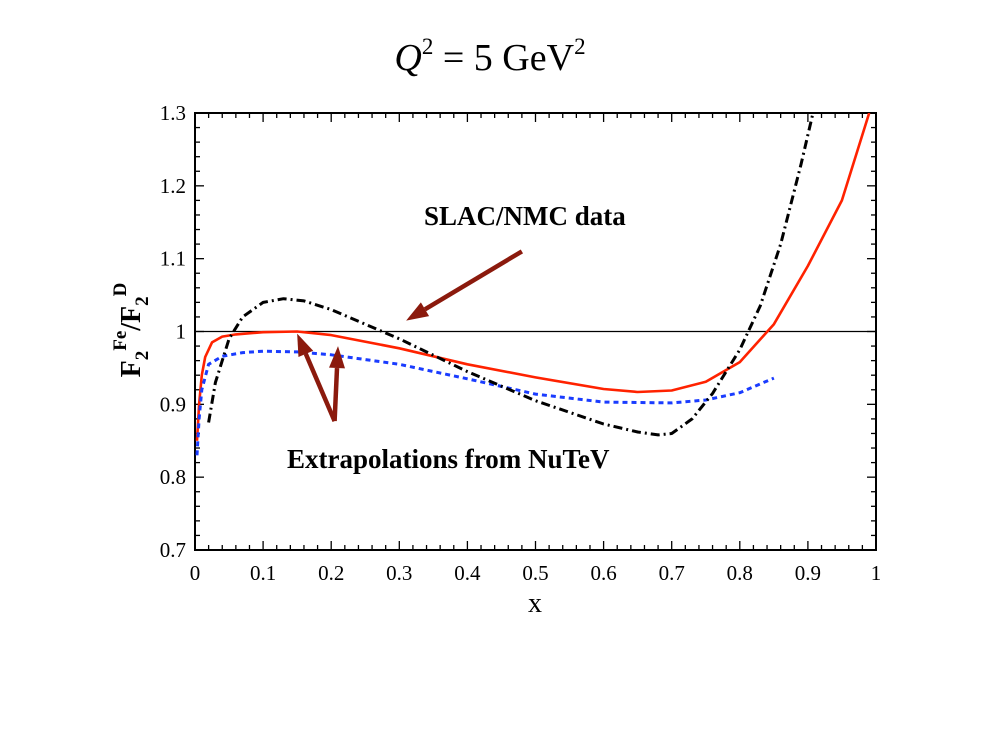  I want to click on series-line-blue-dashed, so click(485, 402).